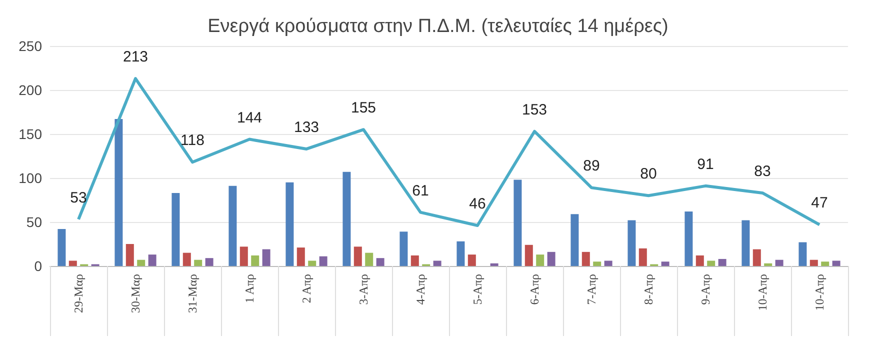 Image resolution: width=880 pixels, height=350 pixels. Describe the element at coordinates (438, 26) in the screenshot. I see `chart-title: Ενεργά κρούσματα στην Π.Δ.Μ. (τελευταίες 14 ημέρες)` at that location.